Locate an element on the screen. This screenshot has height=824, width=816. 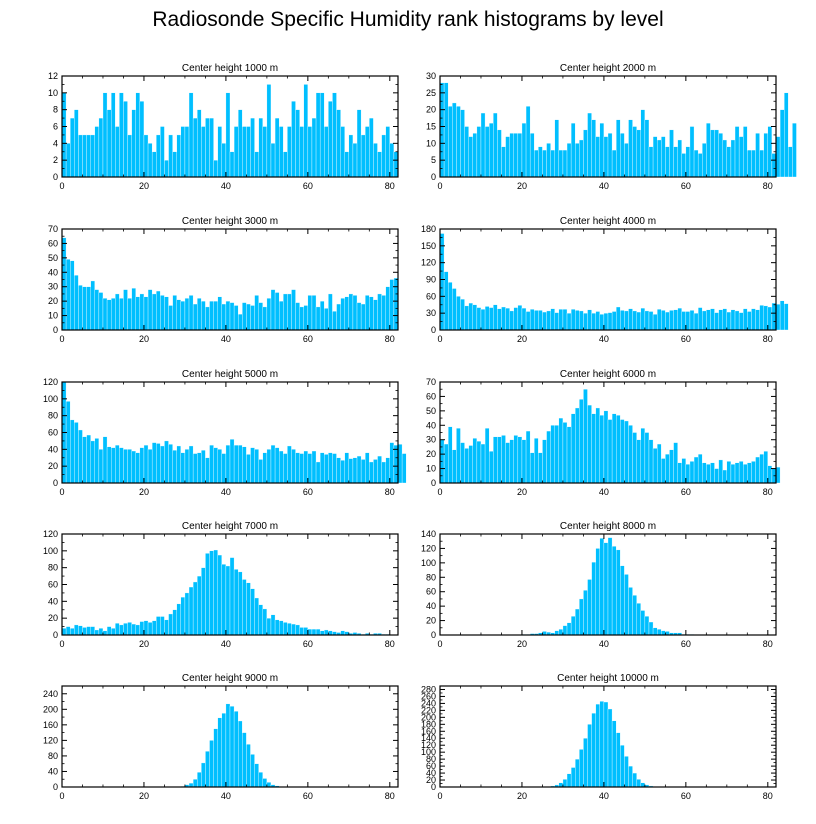
y-tick-label: 40 is located at coordinates (431, 606).